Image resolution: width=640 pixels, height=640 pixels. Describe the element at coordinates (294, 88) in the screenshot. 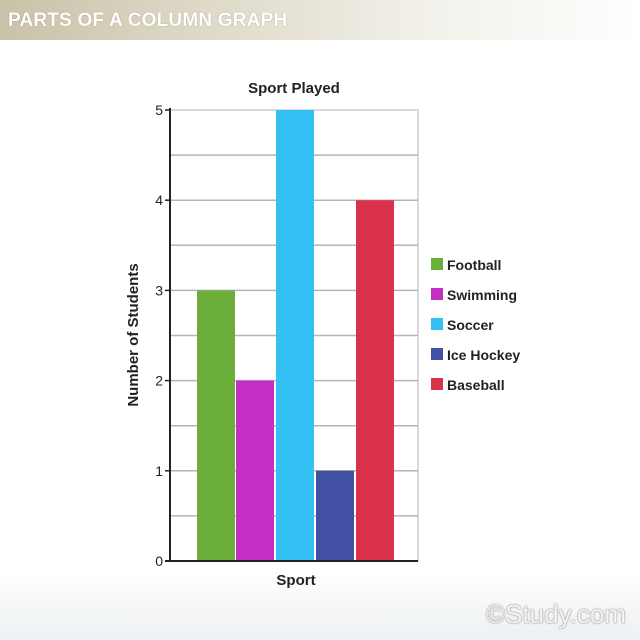

I see `chart-title: Sport Played` at that location.